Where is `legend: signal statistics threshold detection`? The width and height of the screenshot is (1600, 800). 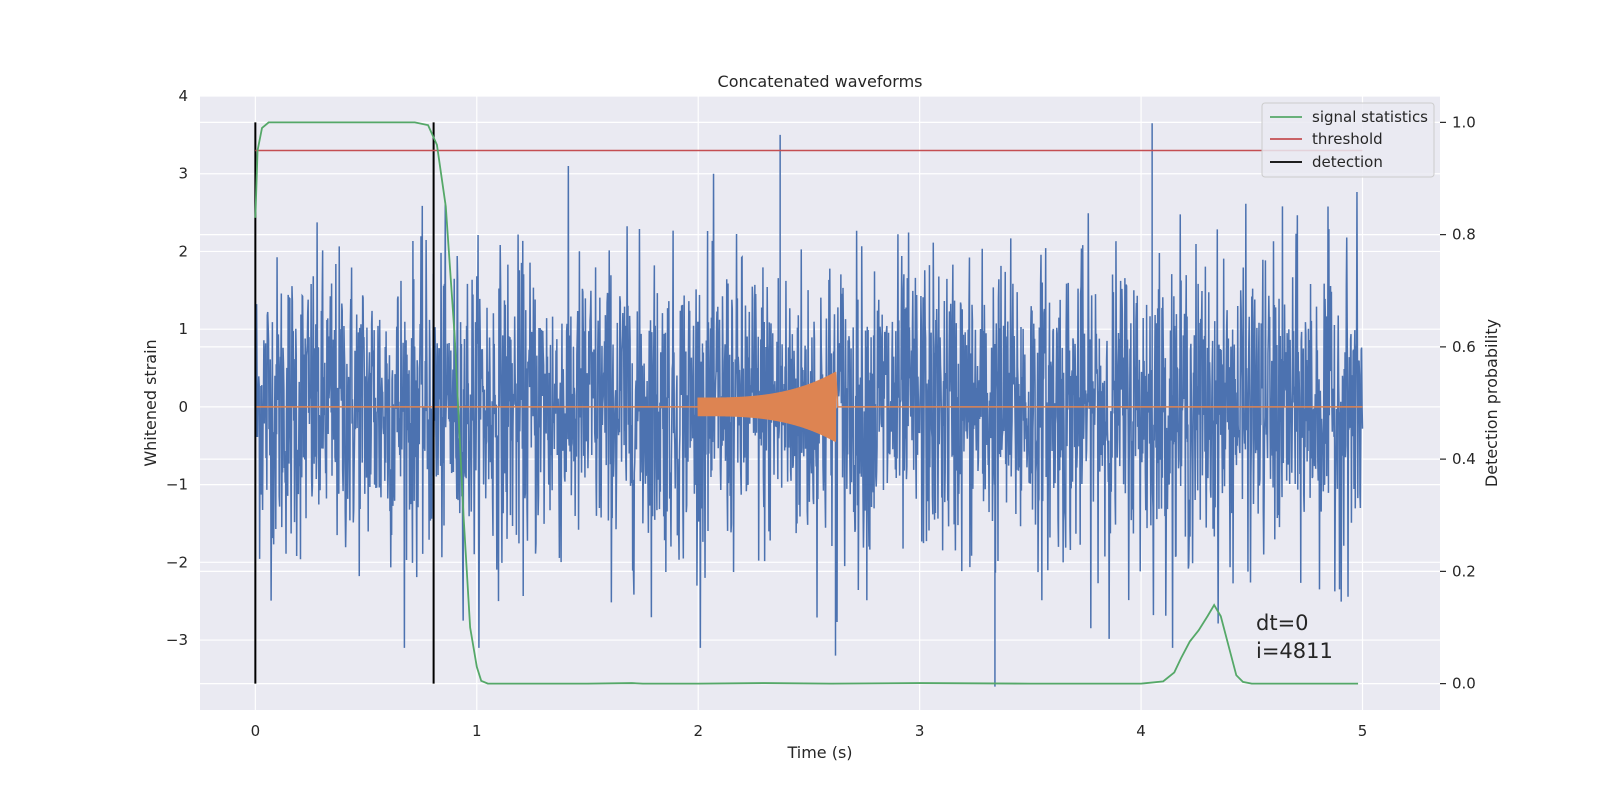 legend: signal statistics threshold detection is located at coordinates (1348, 140).